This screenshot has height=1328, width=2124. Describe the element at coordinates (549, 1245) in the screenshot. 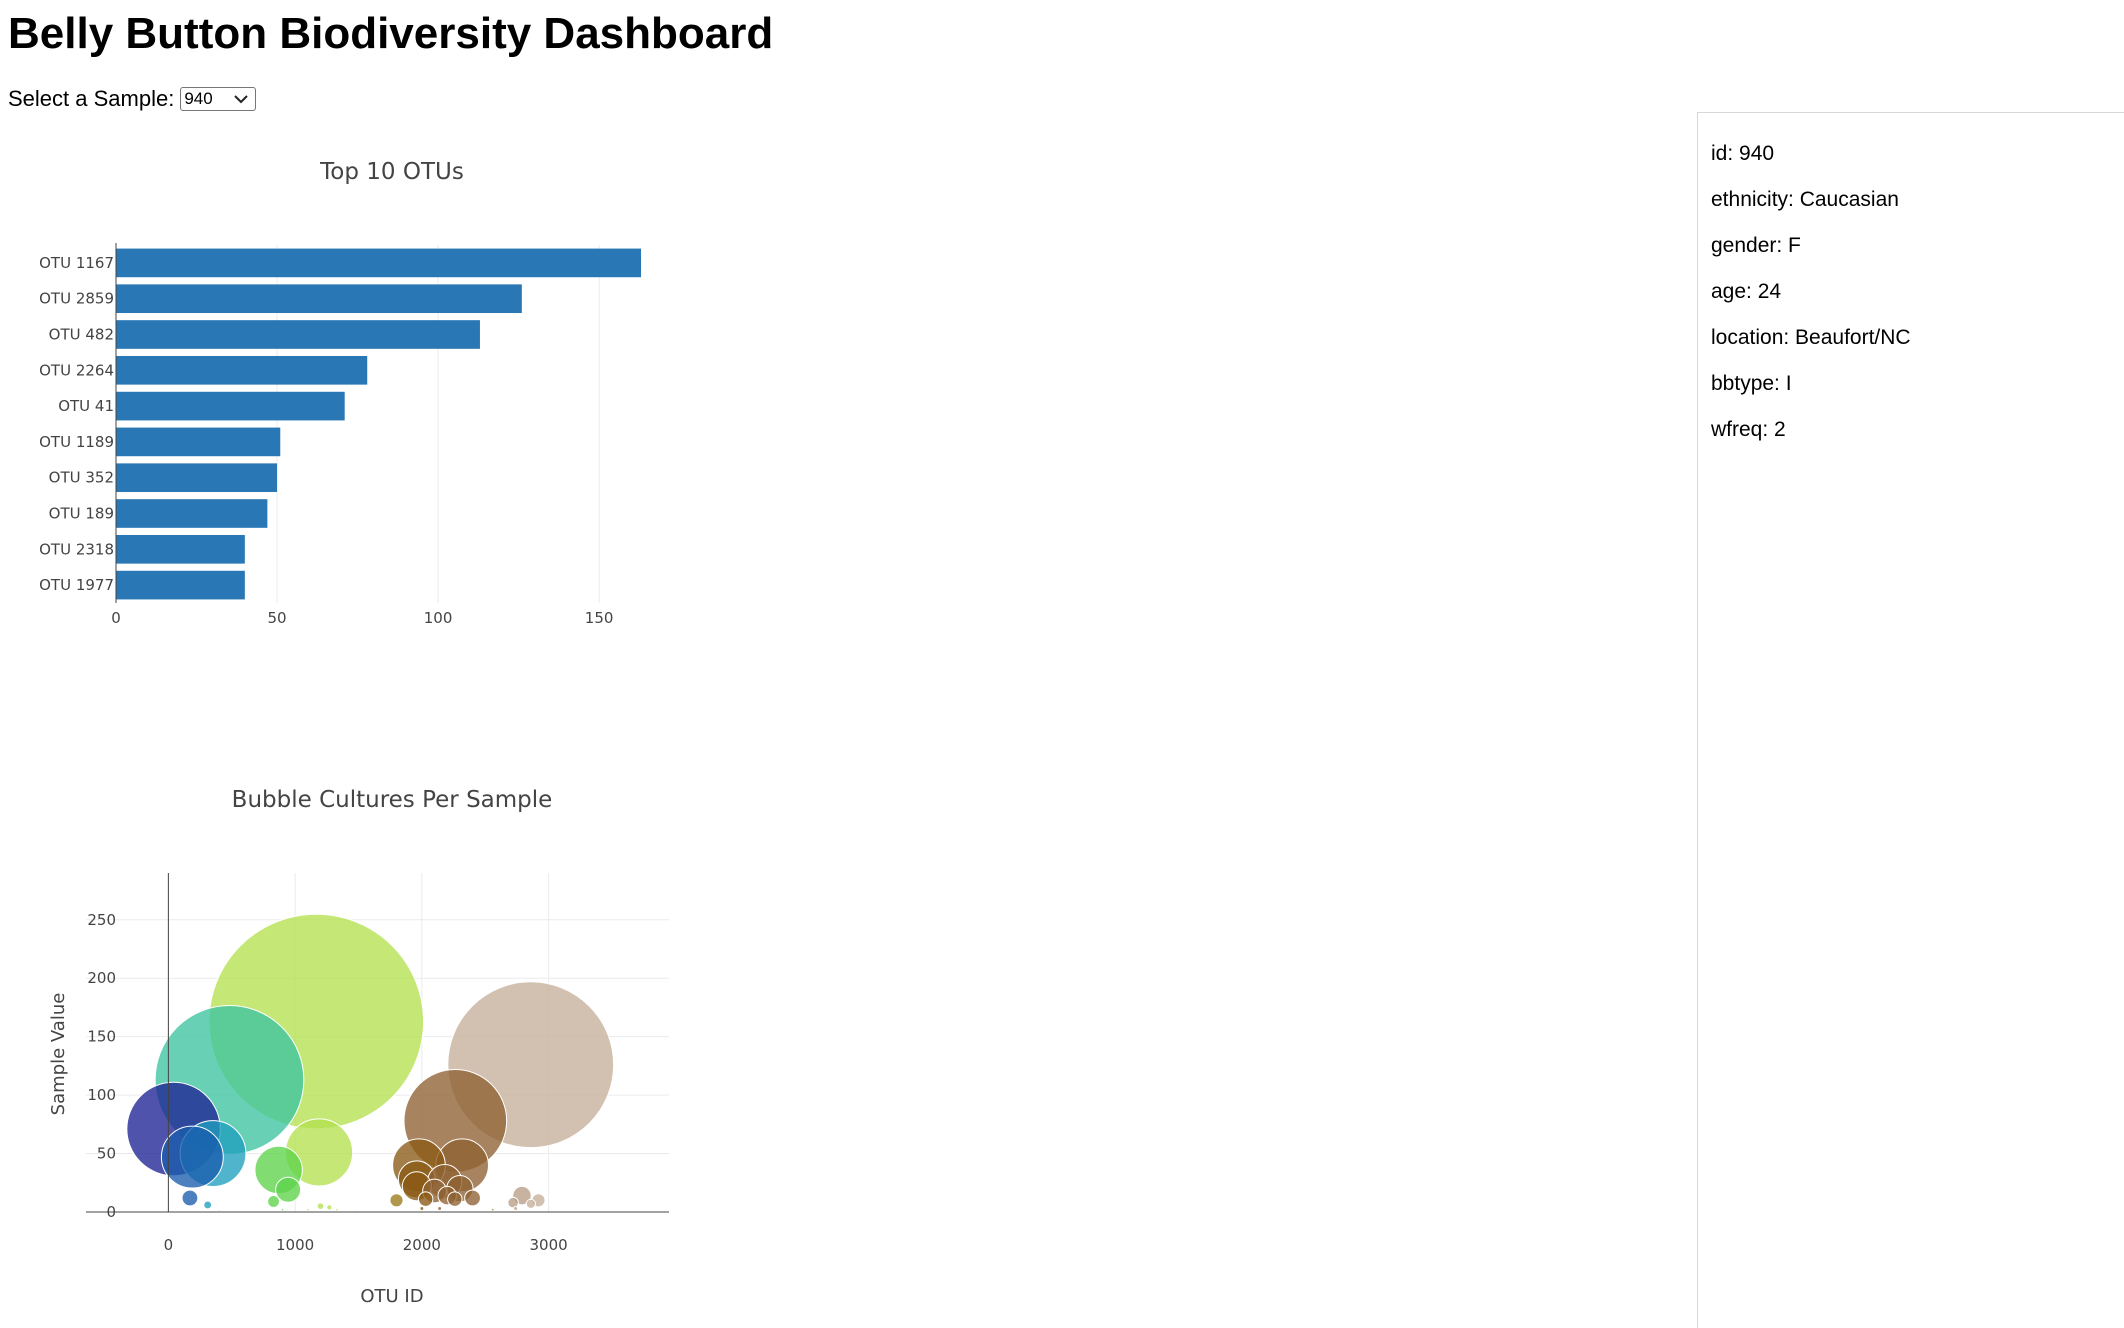

I see `x-tick-label: 3000` at that location.